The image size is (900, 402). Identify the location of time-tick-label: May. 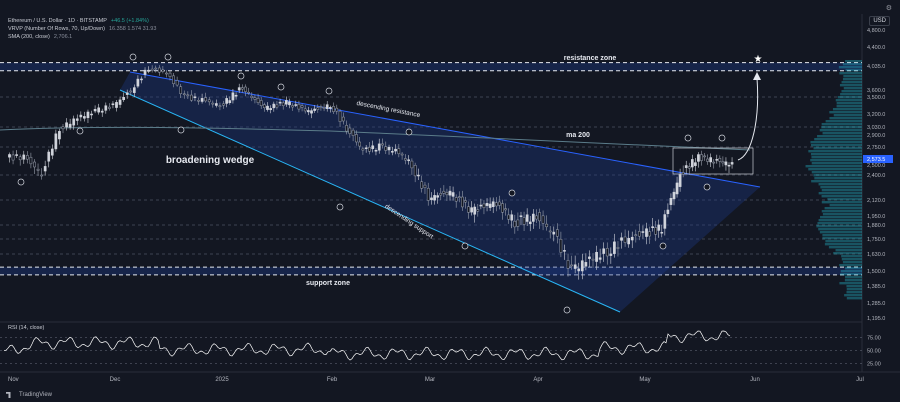
(644, 380).